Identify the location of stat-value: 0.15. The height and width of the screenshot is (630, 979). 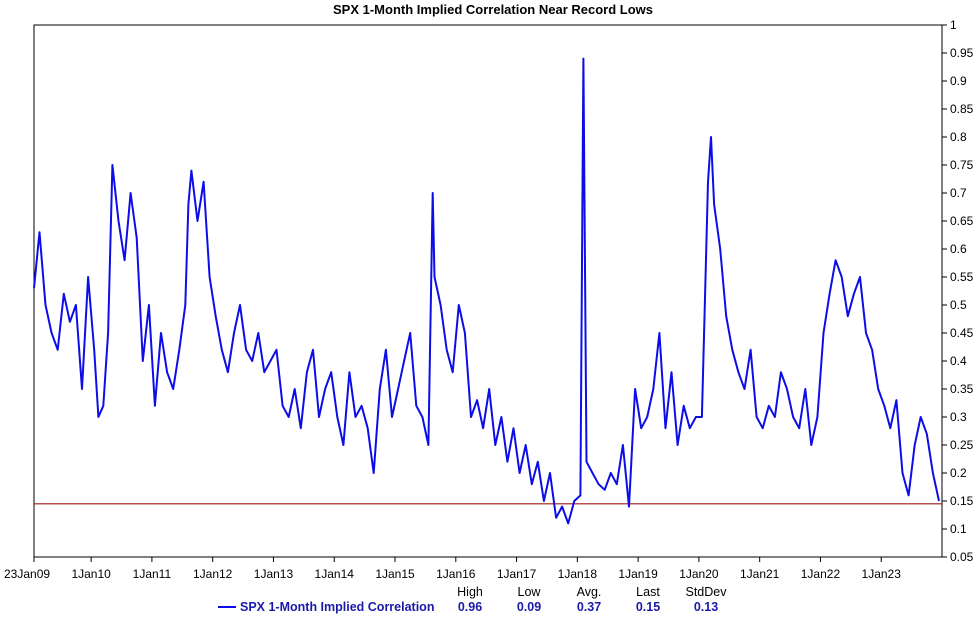
(648, 607).